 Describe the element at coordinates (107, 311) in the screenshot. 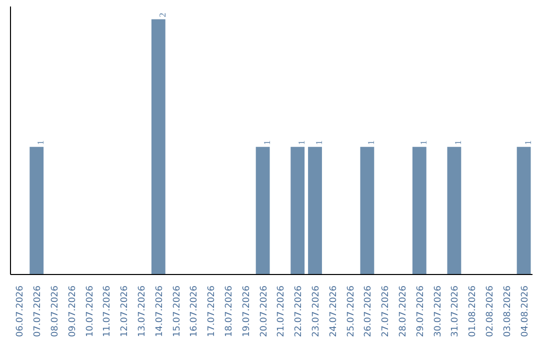

I see `x-tick-label: 11.07.2026` at that location.